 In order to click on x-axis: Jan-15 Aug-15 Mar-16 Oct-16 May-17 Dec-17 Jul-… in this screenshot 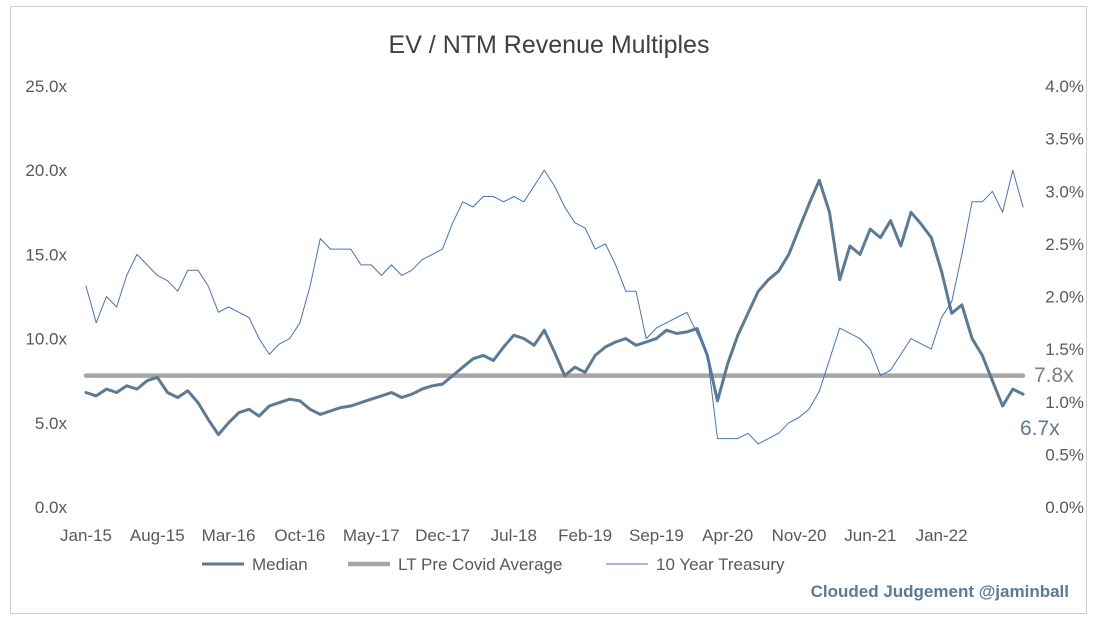, I will do `click(514, 535)`.